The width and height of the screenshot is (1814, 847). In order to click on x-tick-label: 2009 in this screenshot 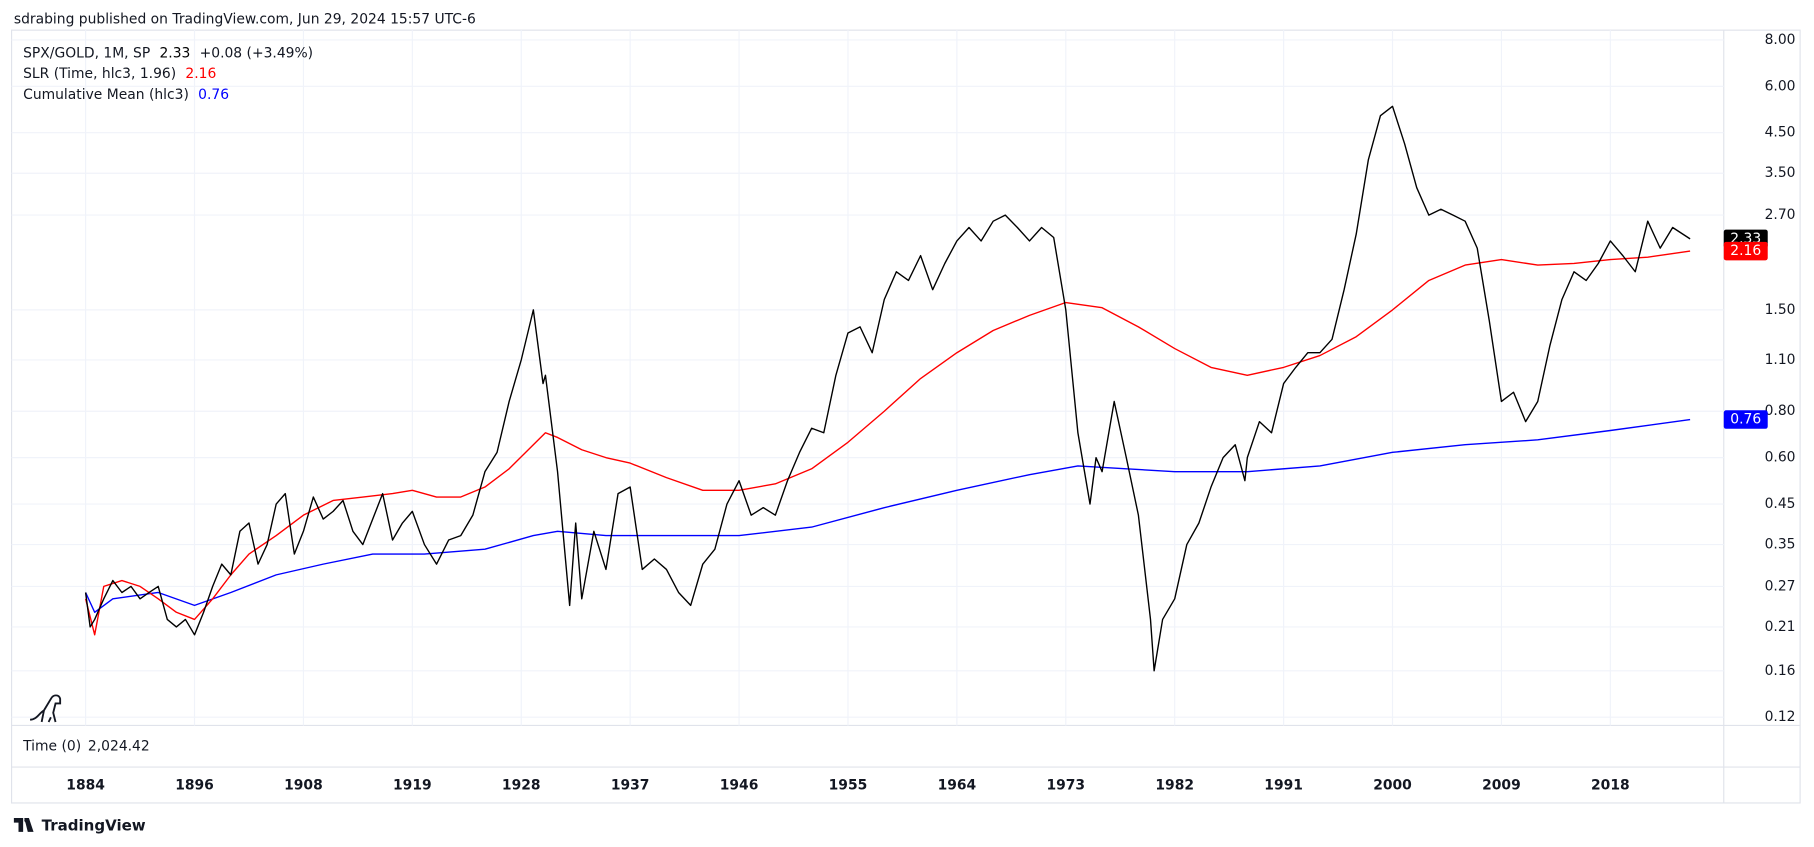, I will do `click(1501, 786)`.